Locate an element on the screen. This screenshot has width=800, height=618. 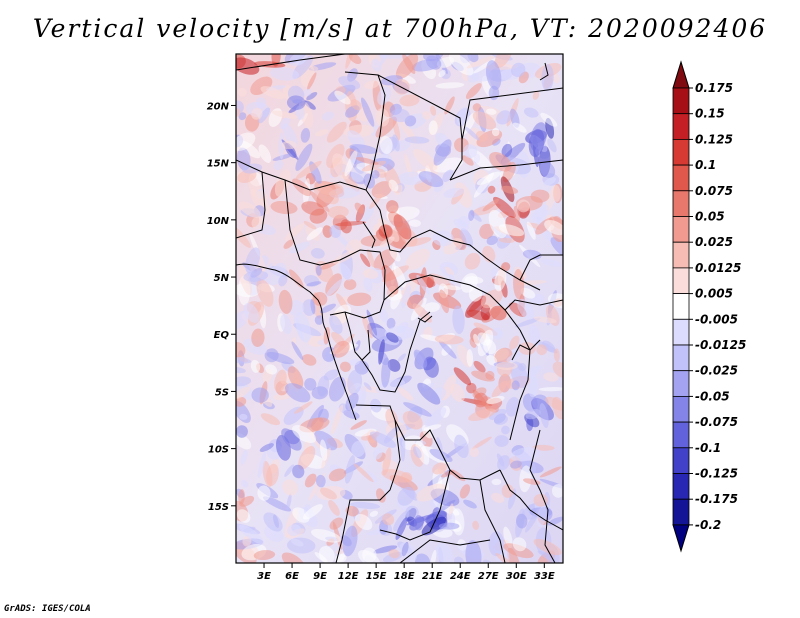
colorbar-label: -0.1 is located at coordinates (708, 448).